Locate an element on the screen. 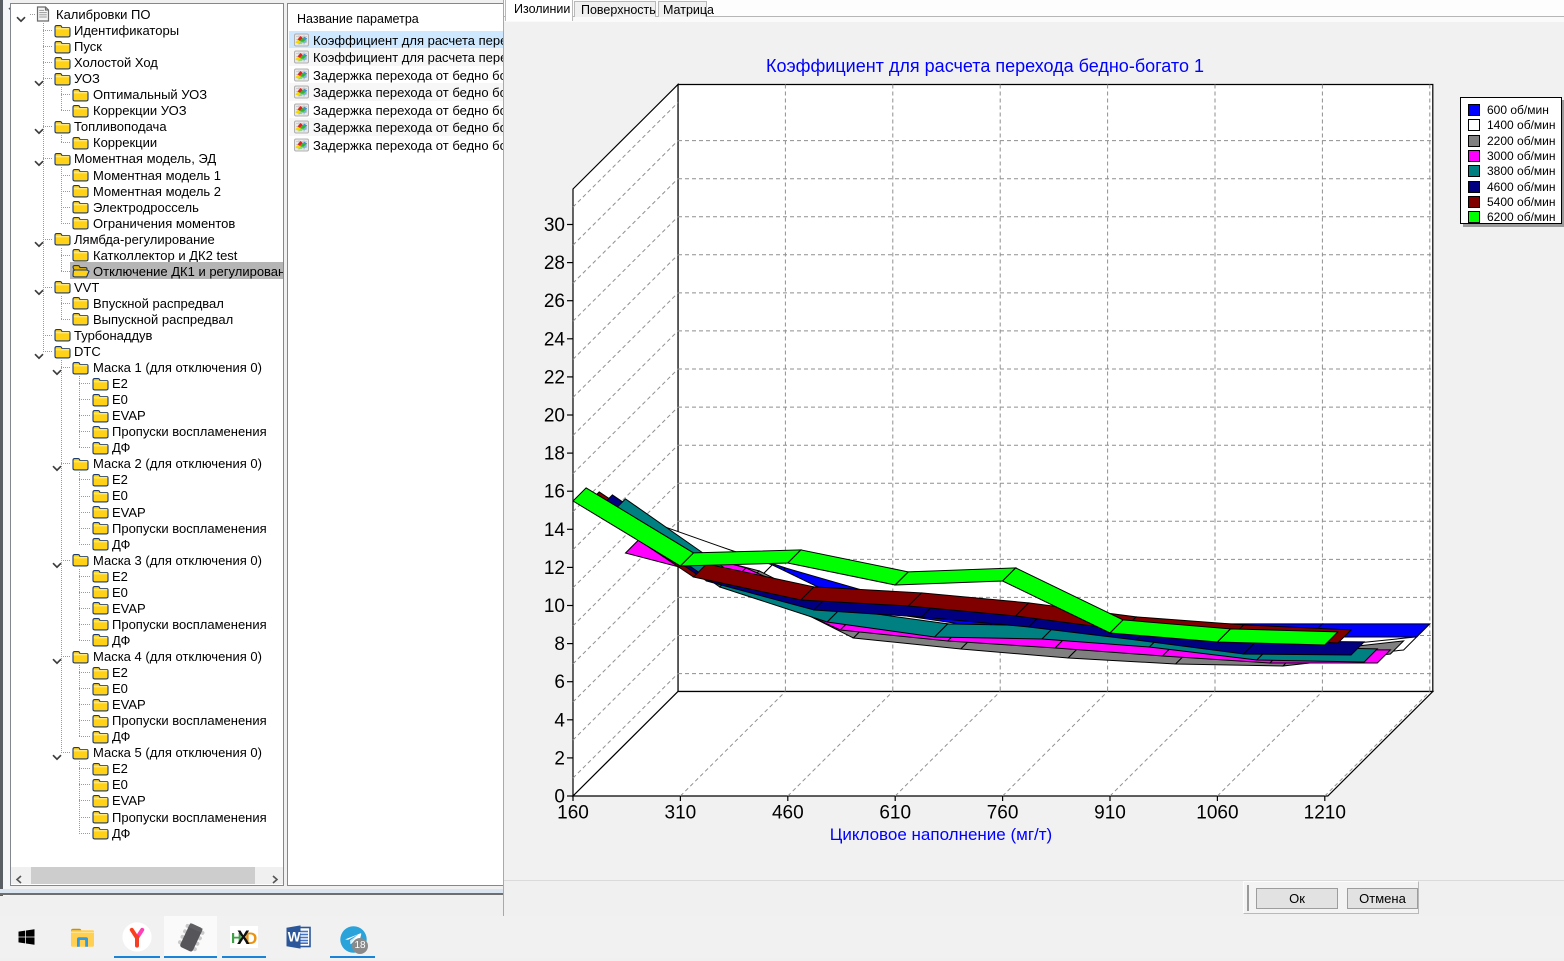 The height and width of the screenshot is (961, 1564). svg-text: 2 is located at coordinates (559, 758).